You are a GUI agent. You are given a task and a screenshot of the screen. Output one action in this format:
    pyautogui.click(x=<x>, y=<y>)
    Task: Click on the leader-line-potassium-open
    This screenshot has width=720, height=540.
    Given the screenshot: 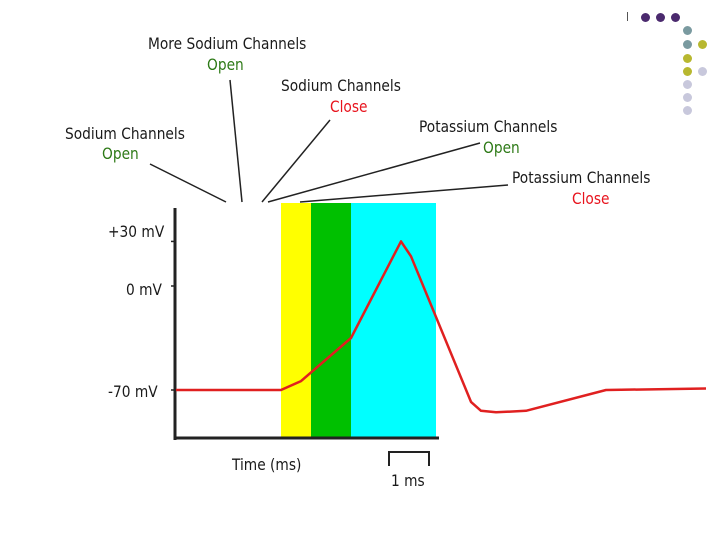 What is the action you would take?
    pyautogui.click(x=374, y=172)
    